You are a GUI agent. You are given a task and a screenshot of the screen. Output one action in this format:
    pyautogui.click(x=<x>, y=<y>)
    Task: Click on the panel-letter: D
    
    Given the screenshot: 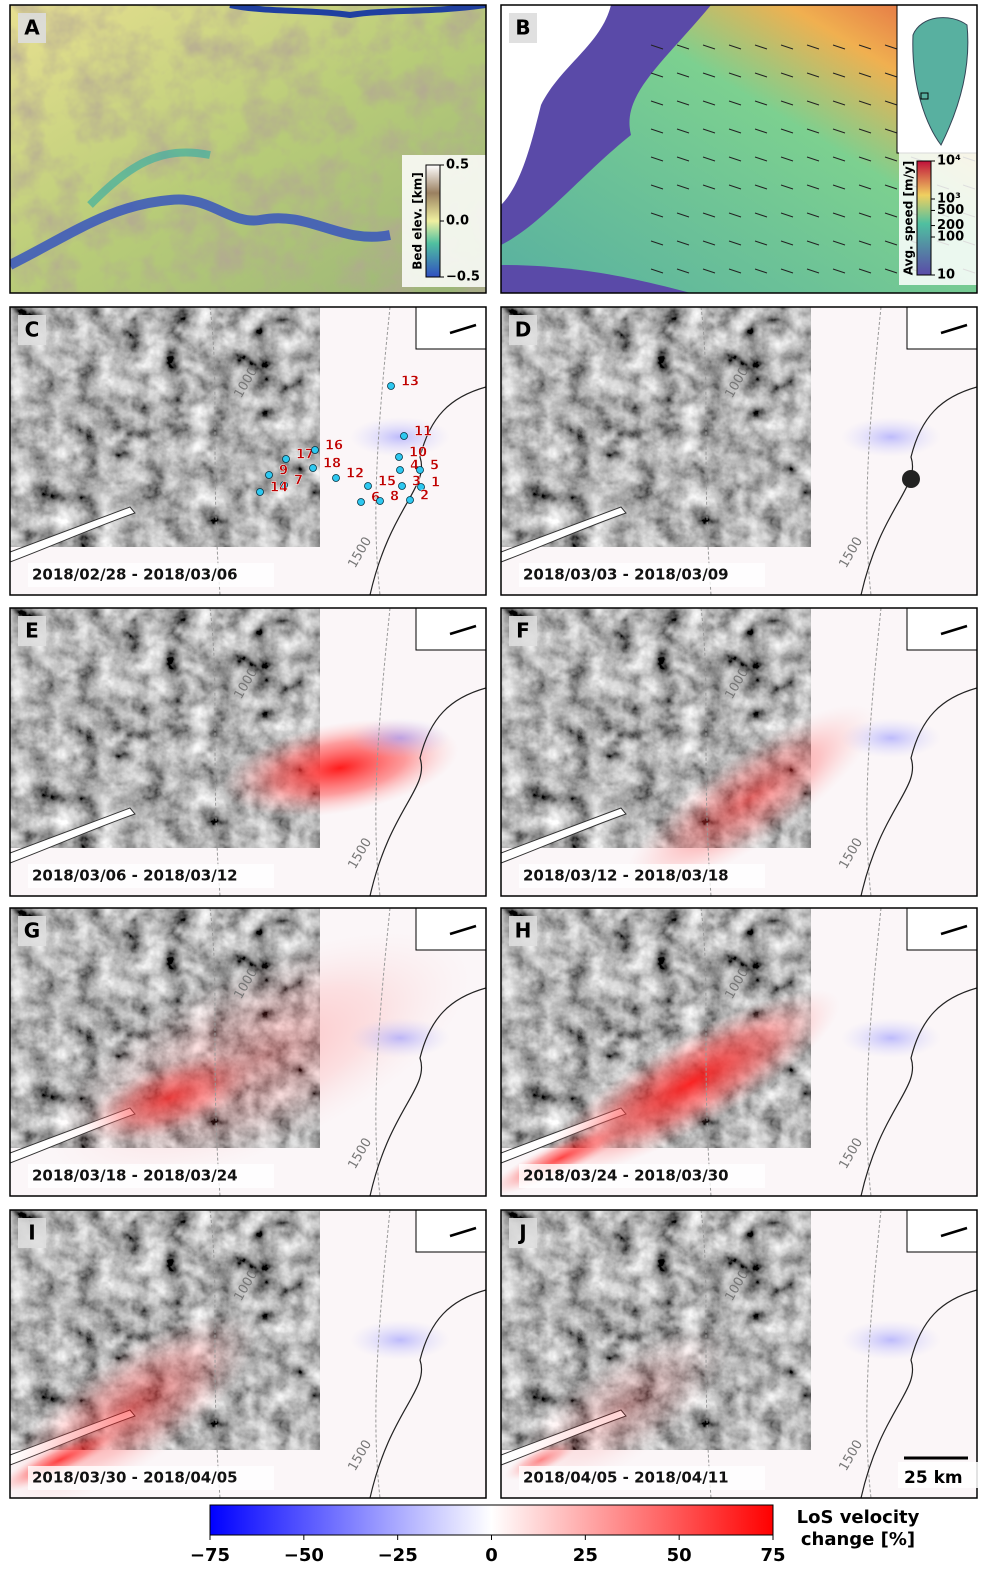 What is the action you would take?
    pyautogui.click(x=523, y=330)
    